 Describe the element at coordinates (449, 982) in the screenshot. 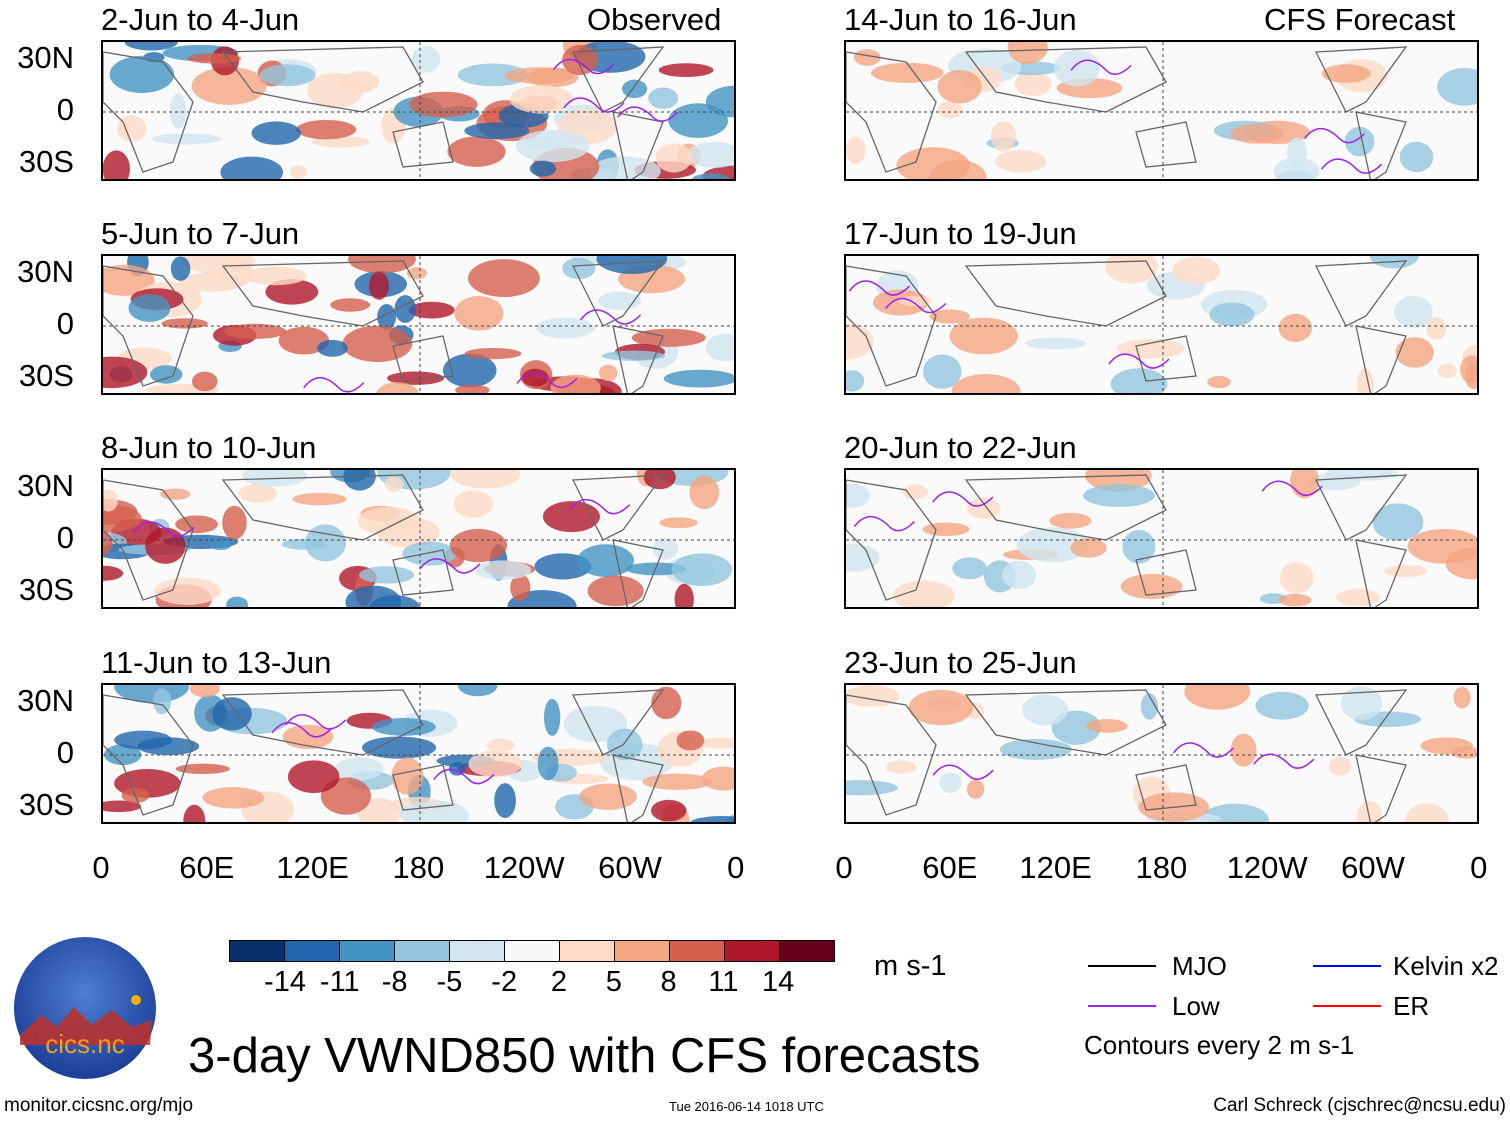

I see `colorbar-label: -5` at that location.